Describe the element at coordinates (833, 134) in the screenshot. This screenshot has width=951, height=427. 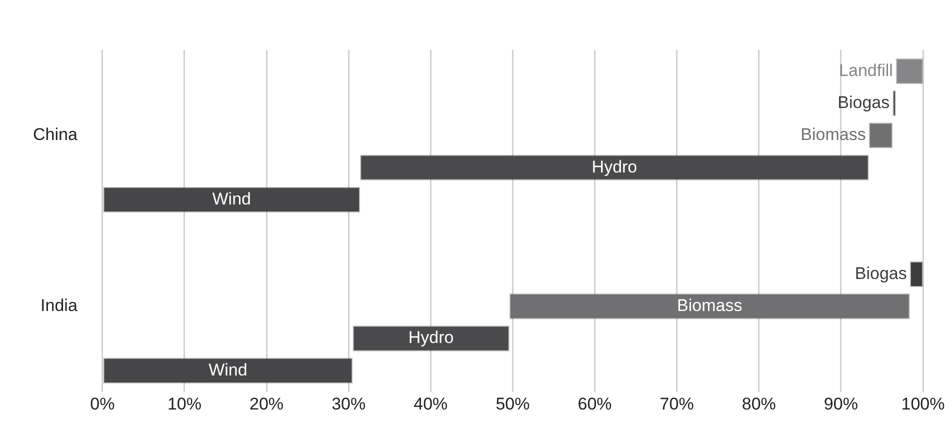
I see `text: Biomass` at that location.